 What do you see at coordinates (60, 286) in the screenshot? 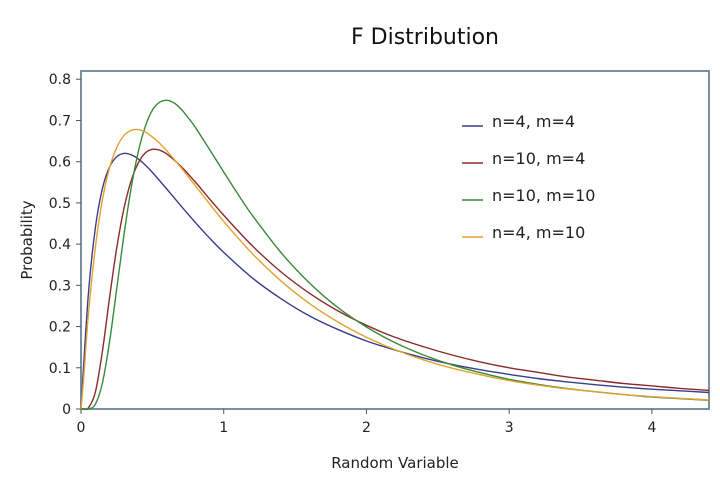
I see `y-tick-label: 0.3` at bounding box center [60, 286].